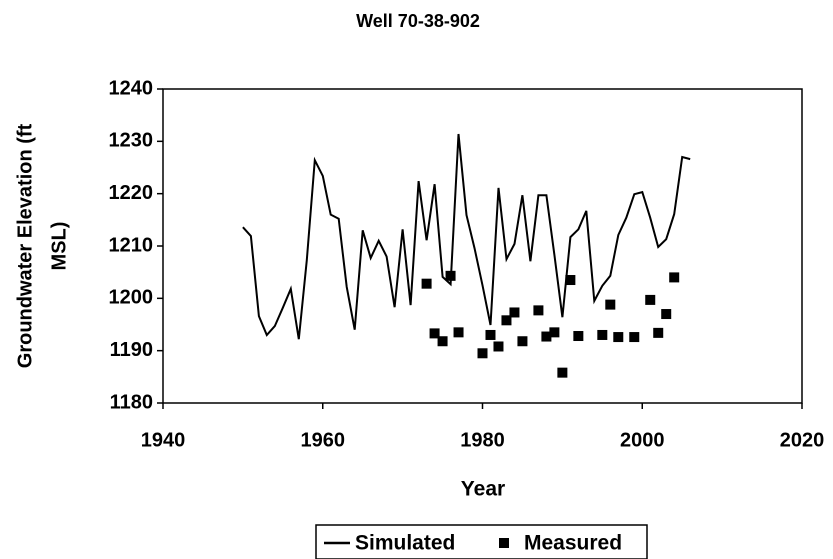  Describe the element at coordinates (481, 541) in the screenshot. I see `legend-box` at that location.